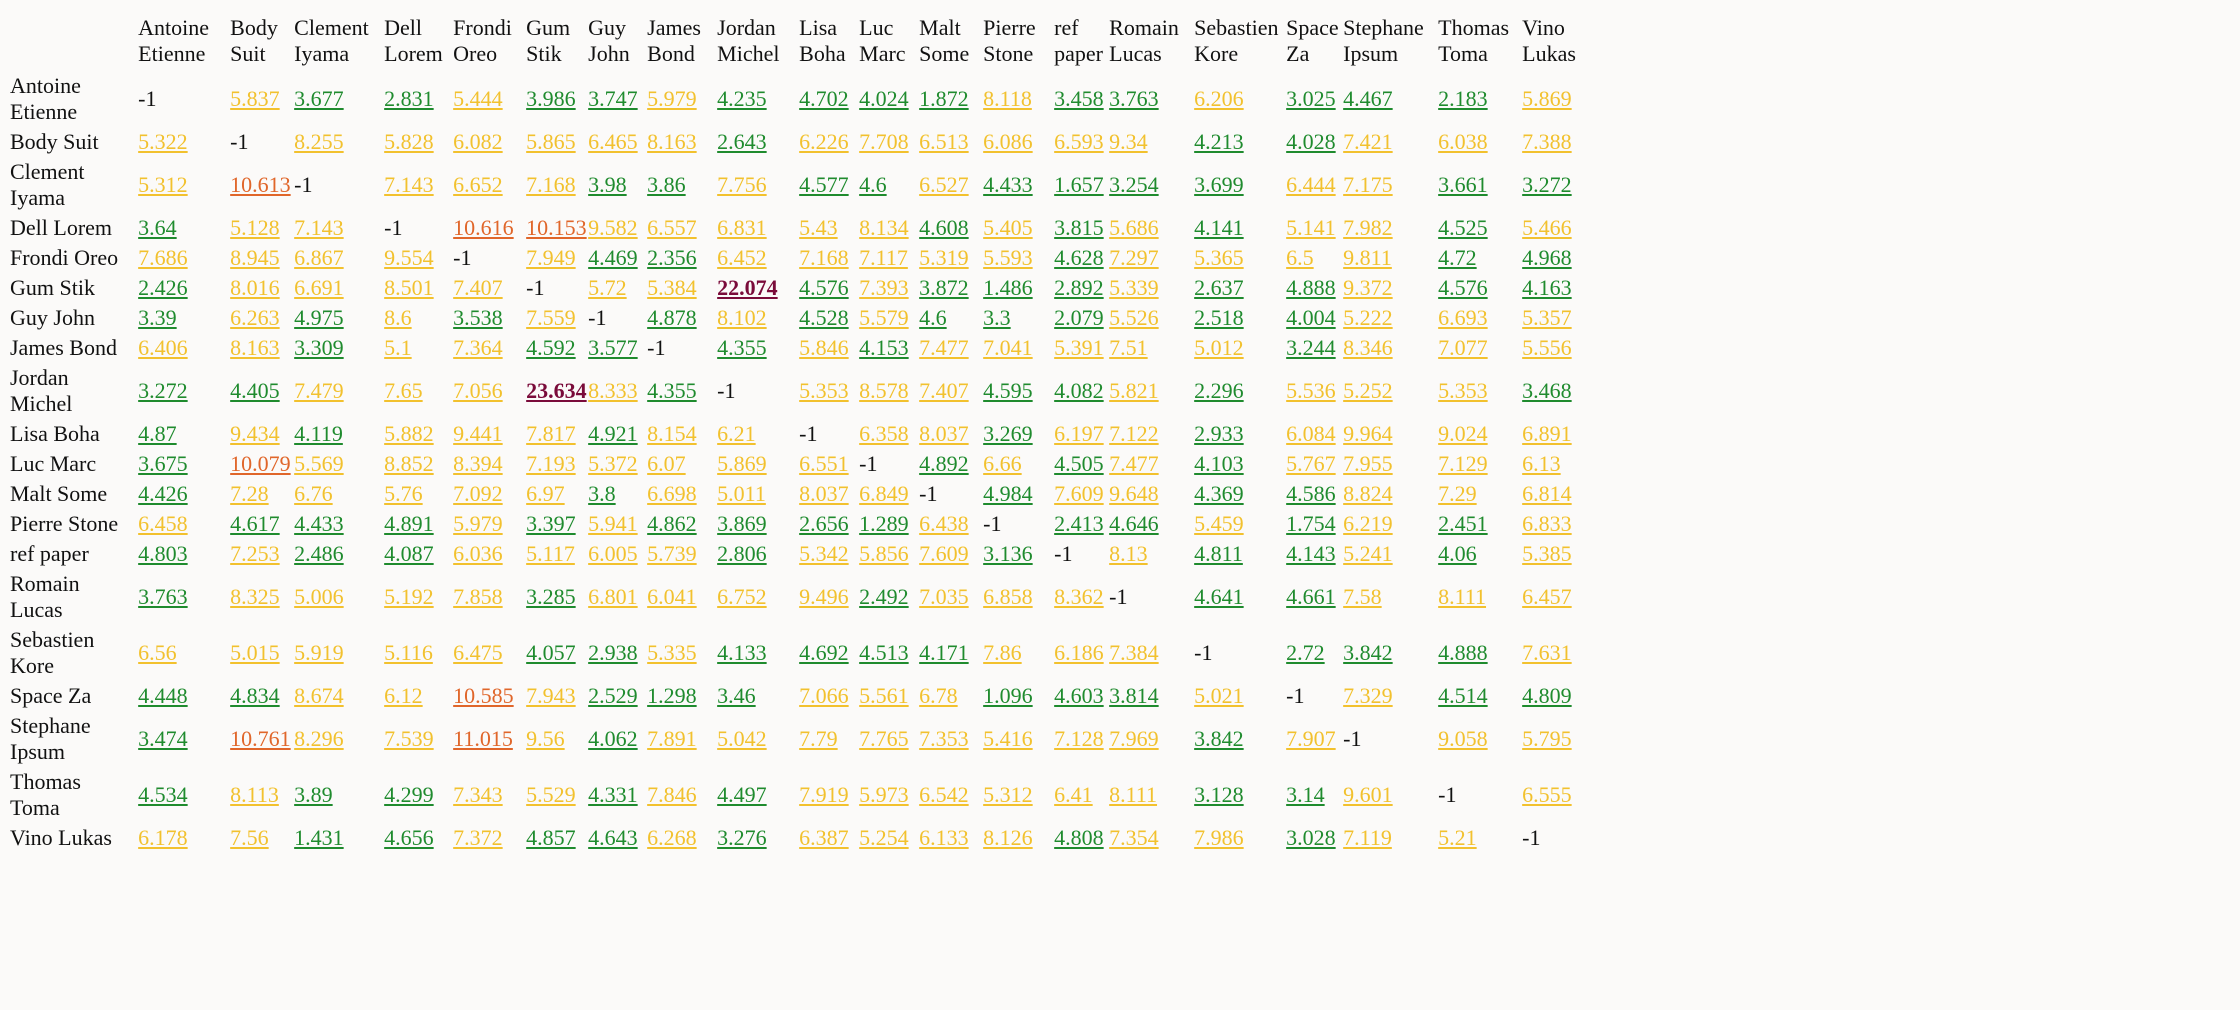 The width and height of the screenshot is (2240, 1010). I want to click on distance-value-link: 6.358, so click(884, 433).